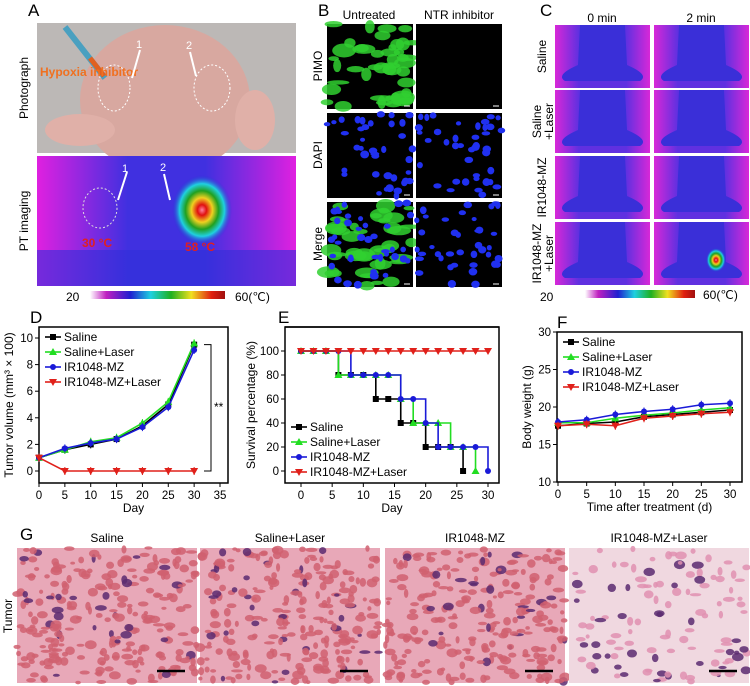  I want to click on histology-title: Saline, so click(107, 538).